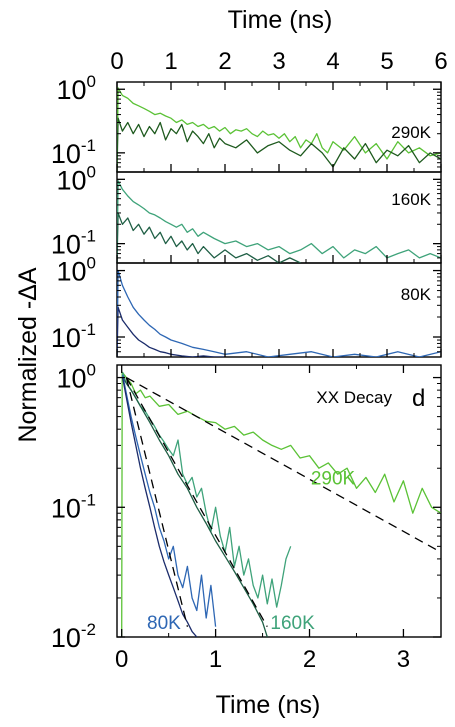 The width and height of the screenshot is (455, 727). What do you see at coordinates (309, 659) in the screenshot?
I see `xtick-label-3-2: 2` at bounding box center [309, 659].